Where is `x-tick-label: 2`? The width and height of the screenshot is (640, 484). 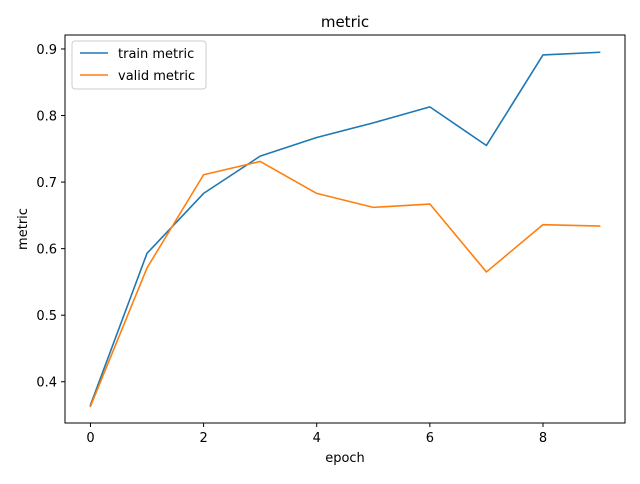
x-tick-label: 2 is located at coordinates (203, 438).